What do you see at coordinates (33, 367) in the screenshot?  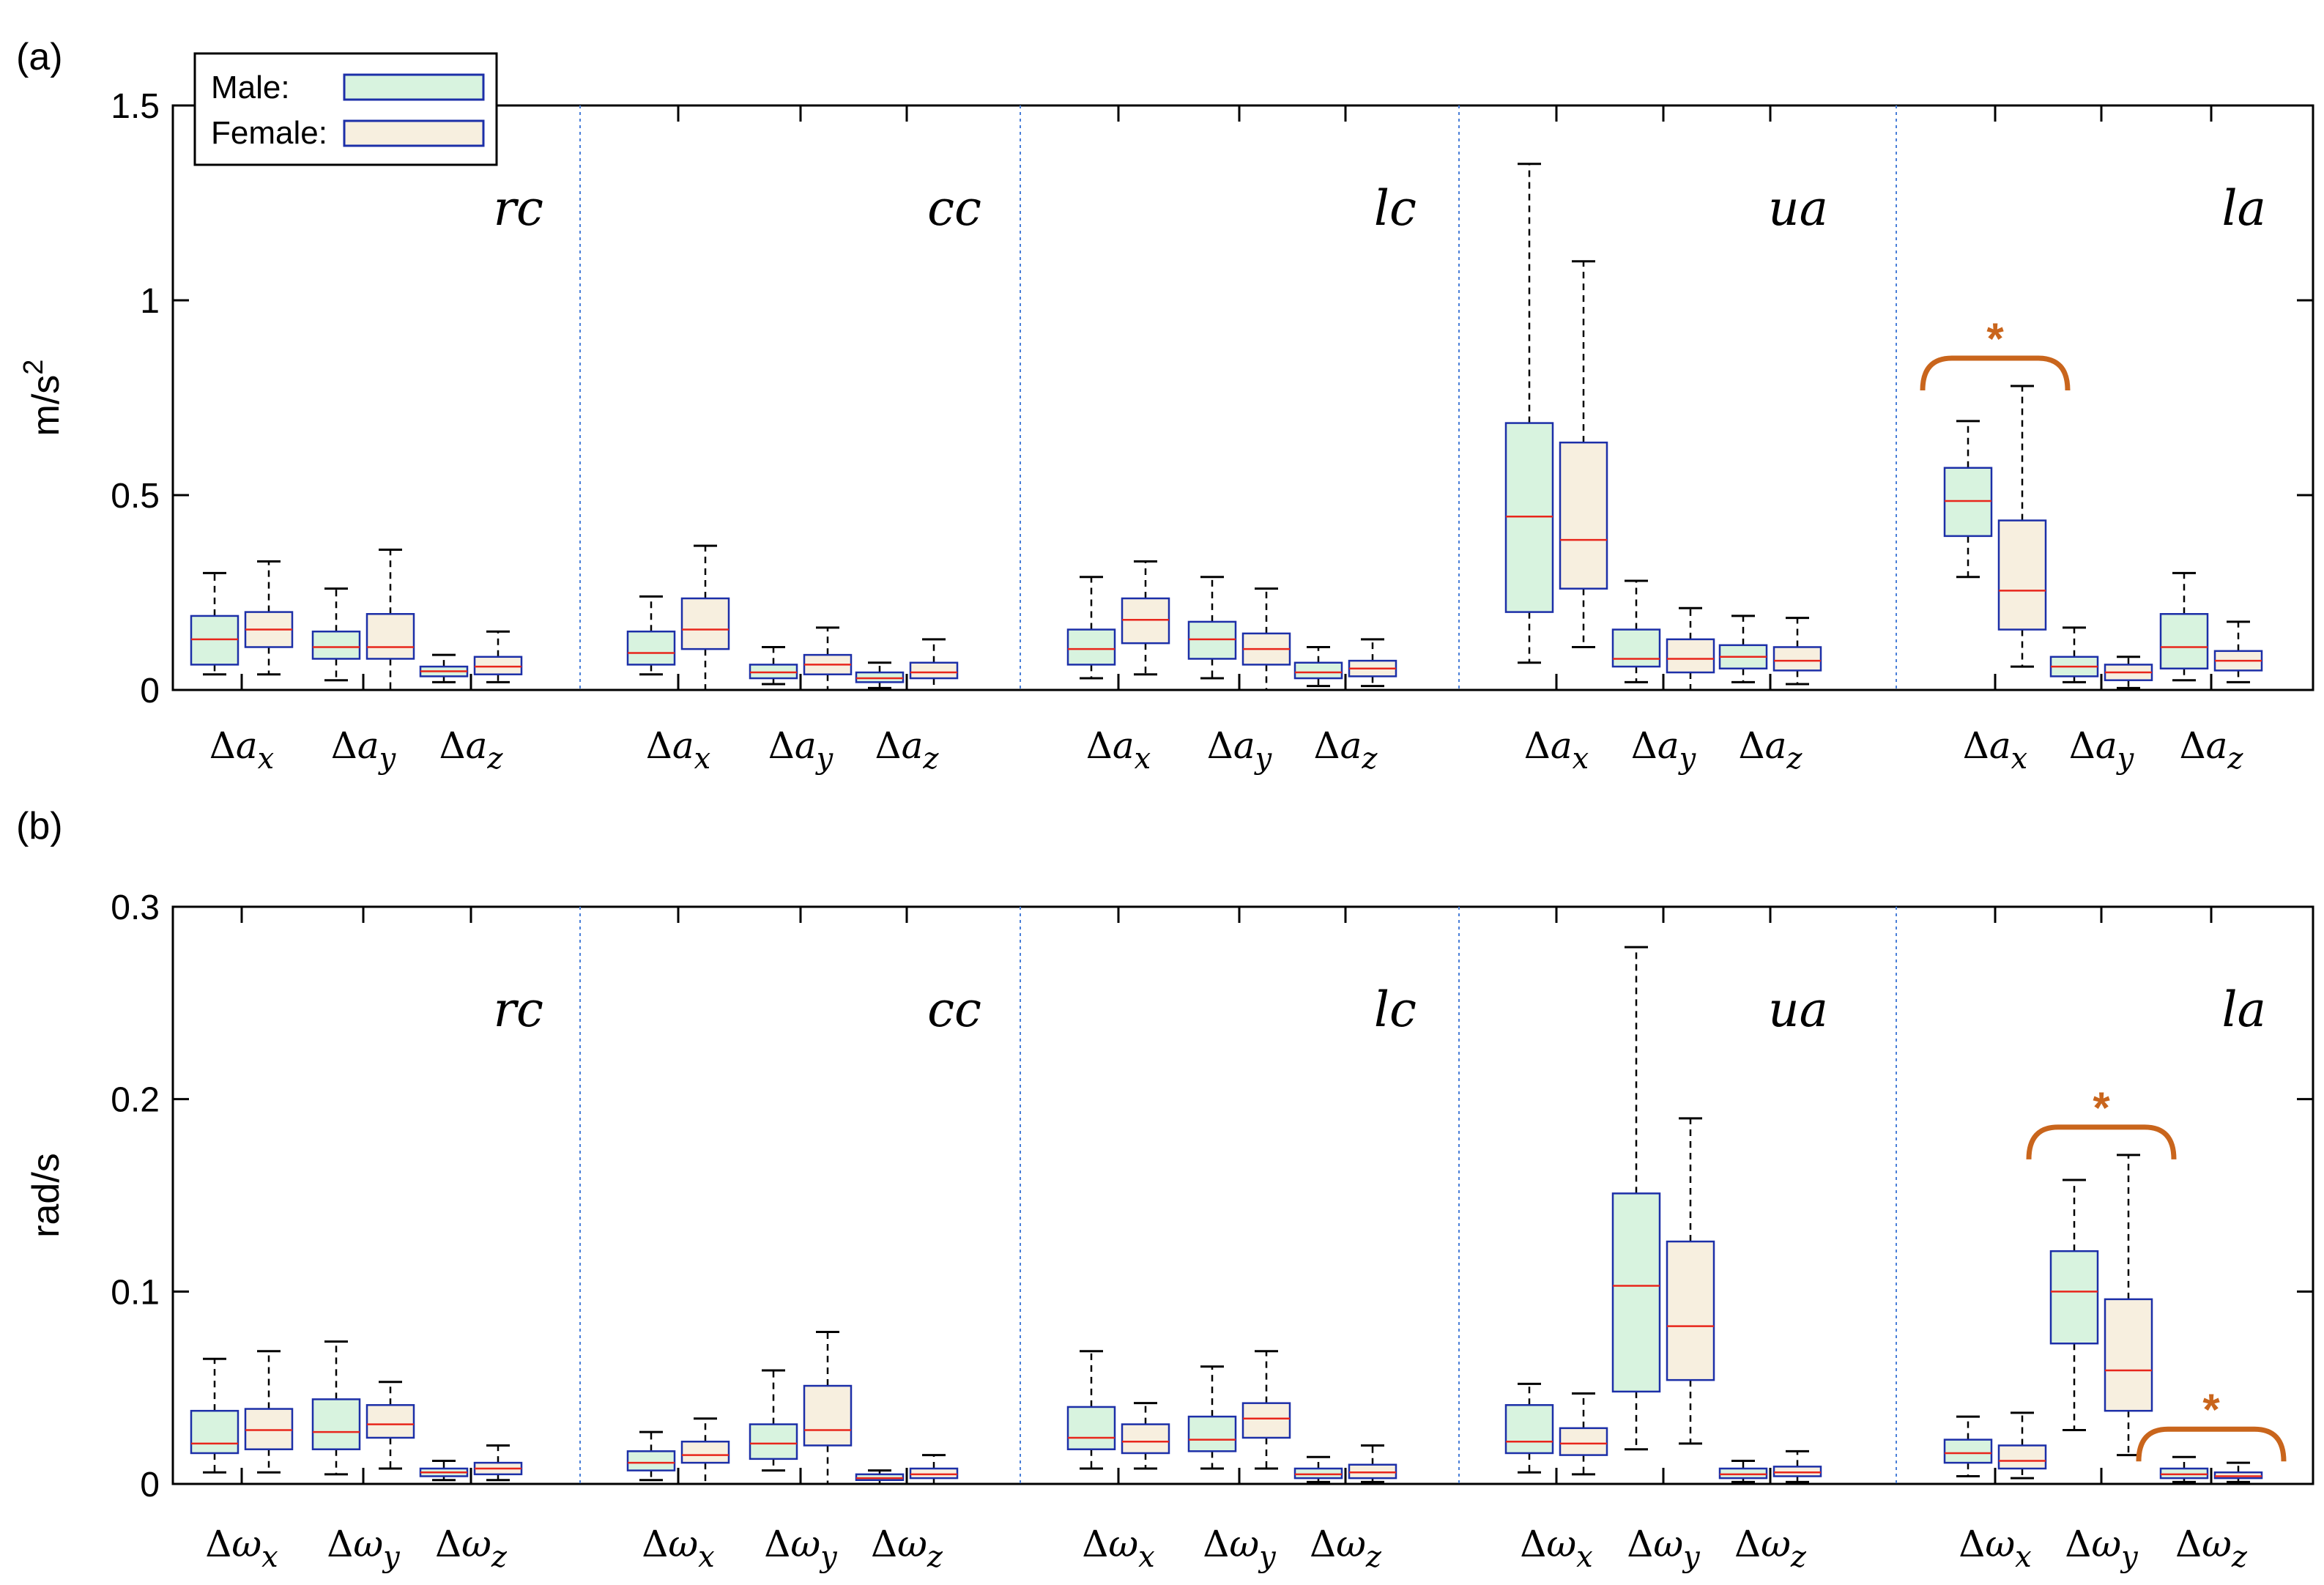 I see `y-axis-label-exponent: 2` at bounding box center [33, 367].